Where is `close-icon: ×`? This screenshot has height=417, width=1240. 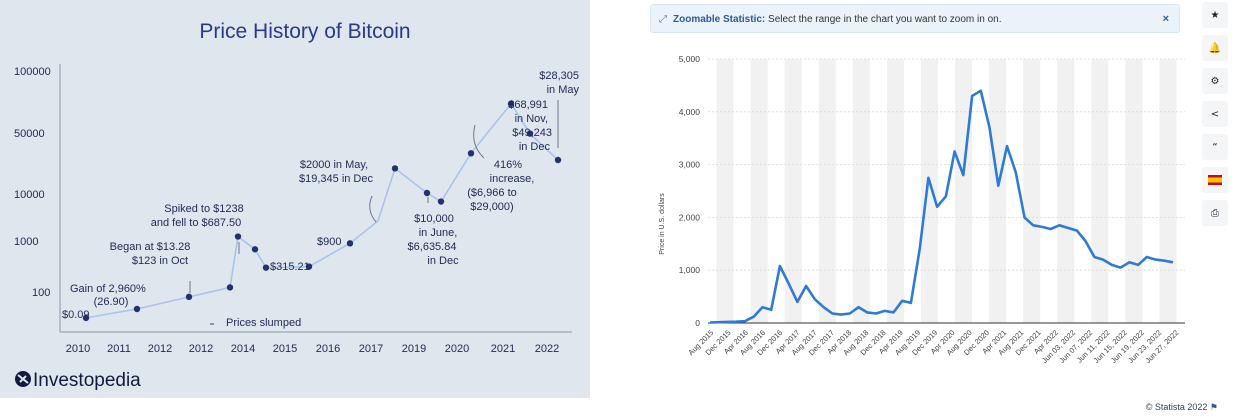
close-icon: × is located at coordinates (1165, 19).